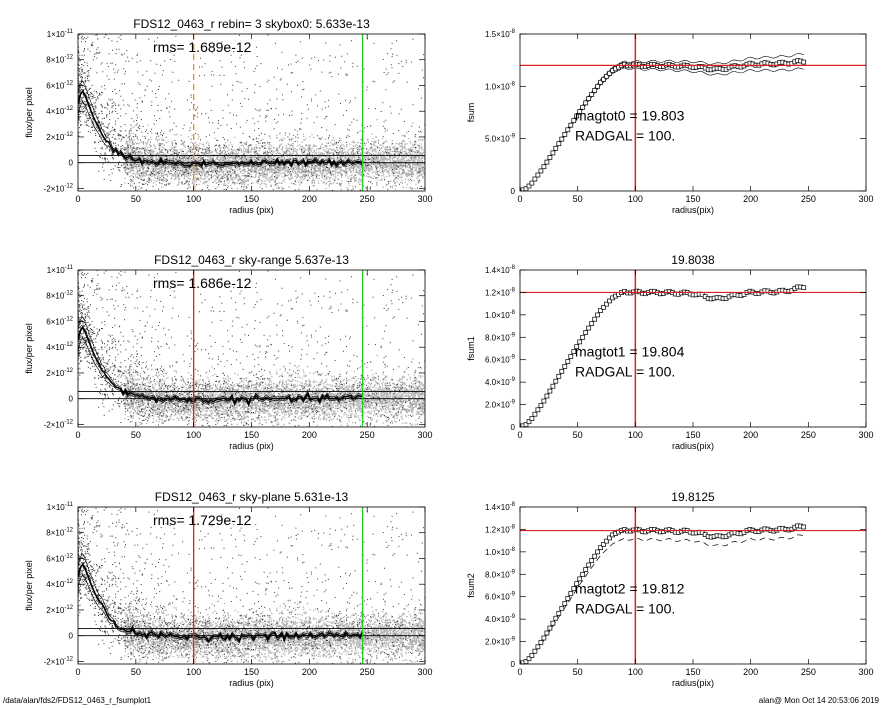 Image resolution: width=885 pixels, height=708 pixels. Describe the element at coordinates (693, 260) in the screenshot. I see `plot-title: 19.8038` at that location.